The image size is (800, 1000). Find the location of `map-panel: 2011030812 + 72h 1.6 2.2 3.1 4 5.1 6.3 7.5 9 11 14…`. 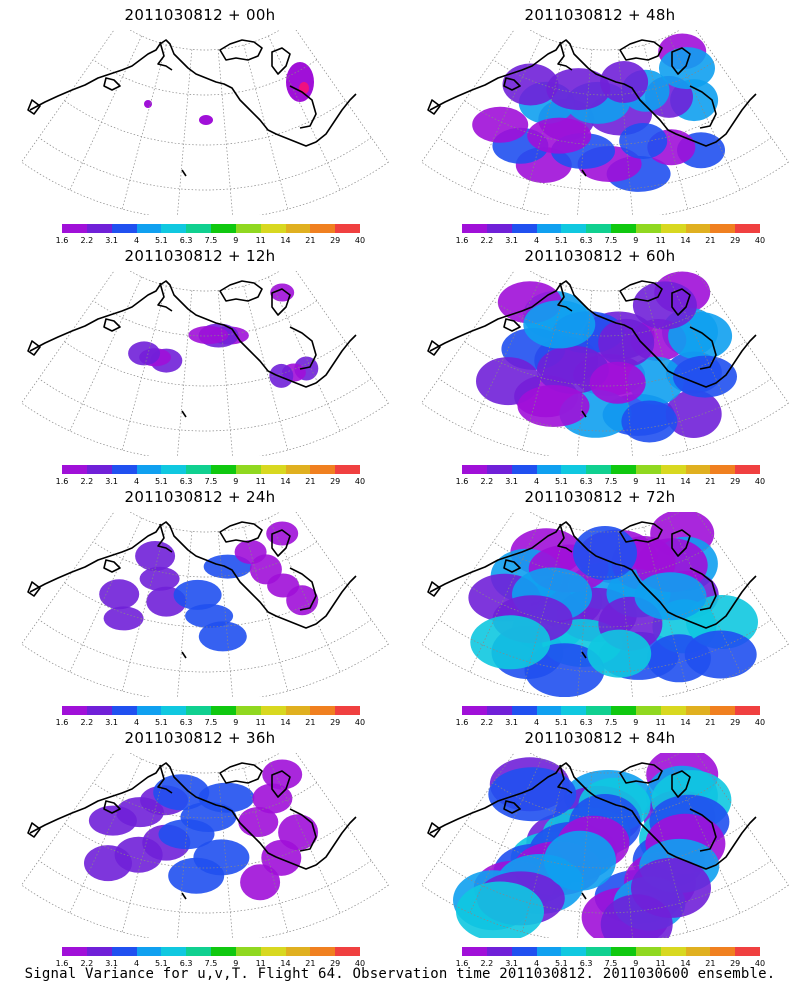

map-panel: 2011030812 + 72h 1.6 2.2 3.1 4 5.1 6.3 7.5 9 11 14… is located at coordinates (600, 604).